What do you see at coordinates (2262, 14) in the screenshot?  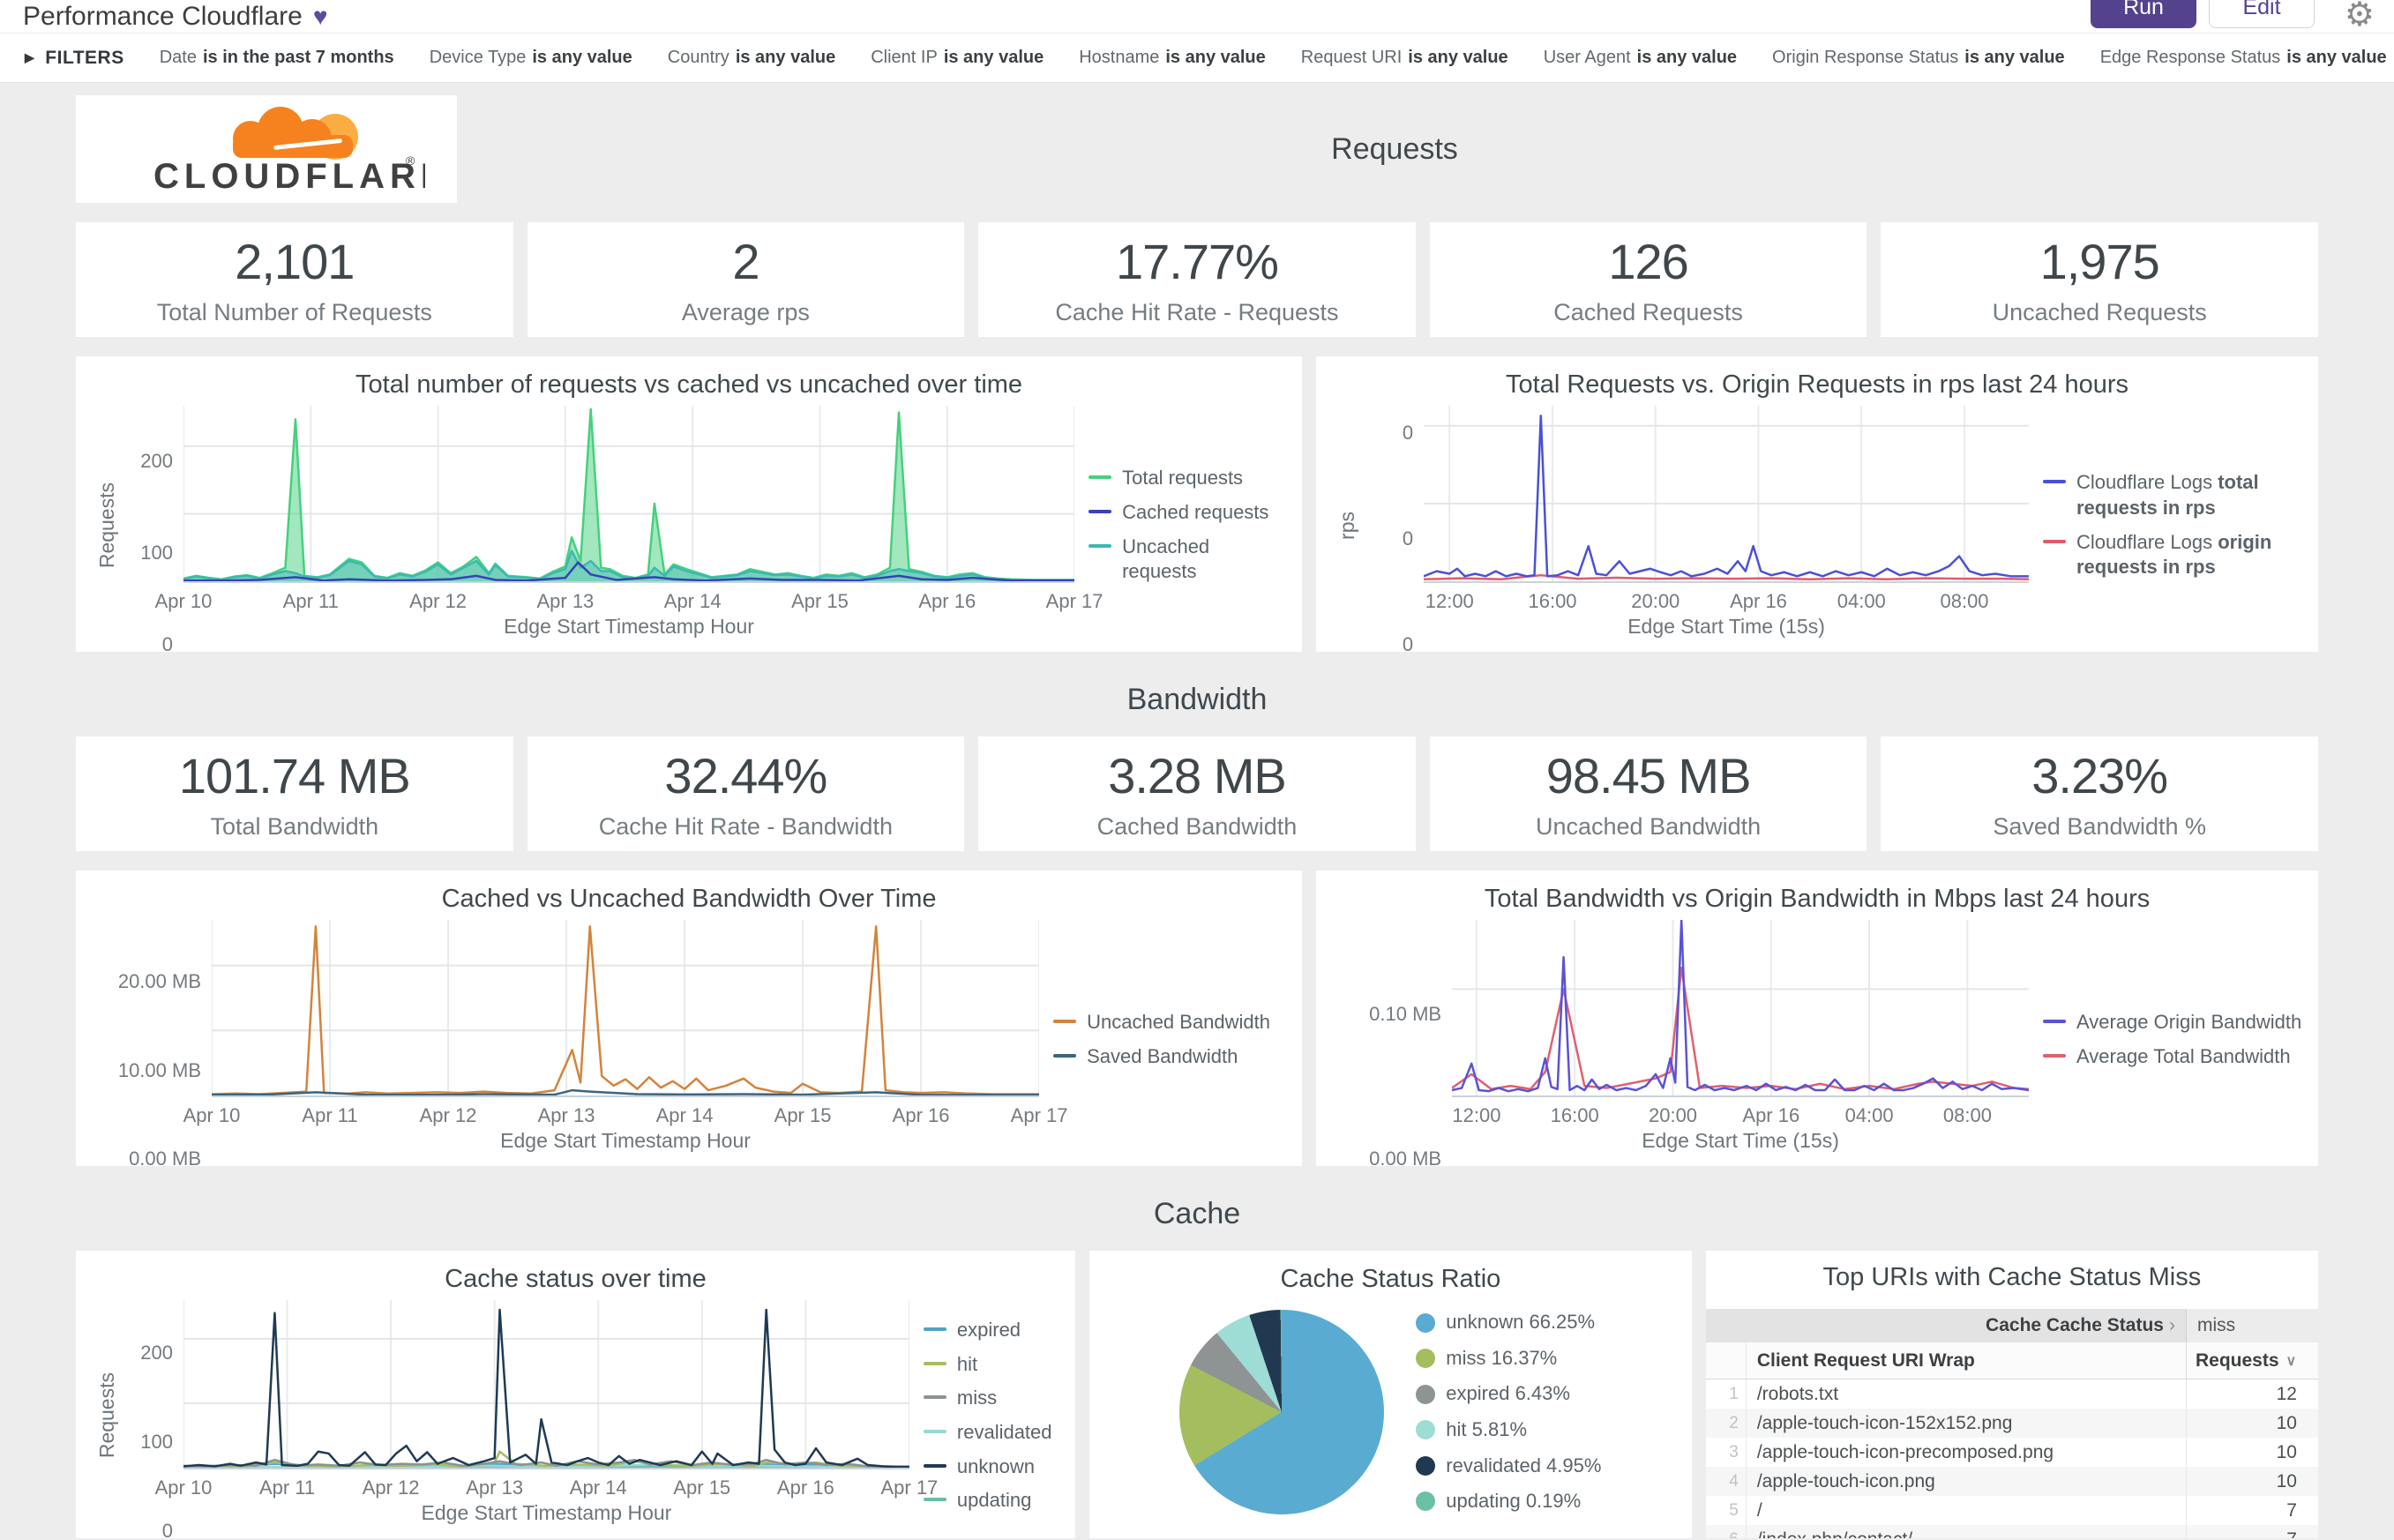 I see `edit-button: Edit` at bounding box center [2262, 14].